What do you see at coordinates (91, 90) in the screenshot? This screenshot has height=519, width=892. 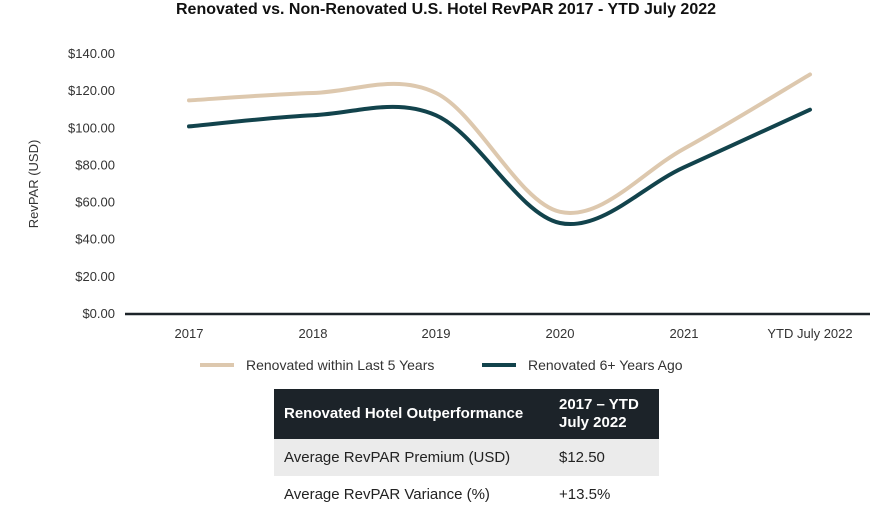 I see `y-tick-label: $120.00` at bounding box center [91, 90].